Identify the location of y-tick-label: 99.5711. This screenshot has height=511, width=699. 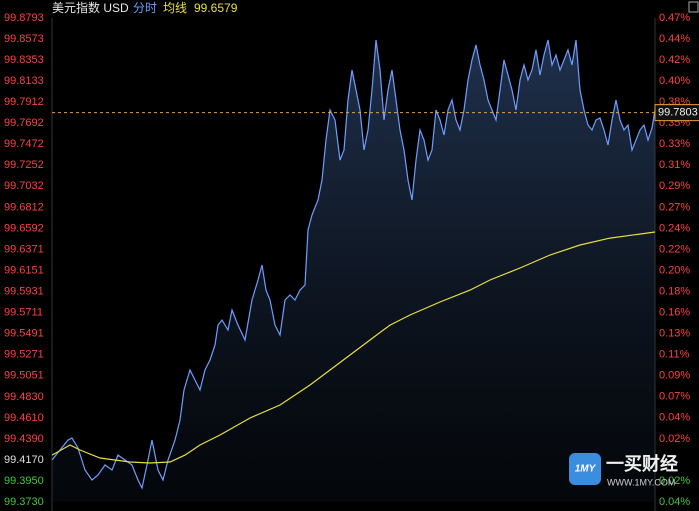
(23, 313).